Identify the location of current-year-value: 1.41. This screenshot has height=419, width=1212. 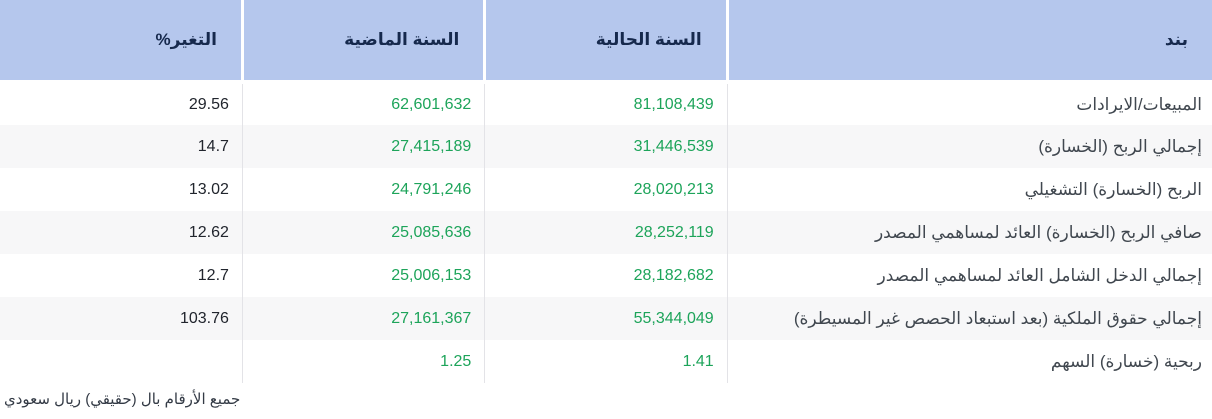
(606, 361).